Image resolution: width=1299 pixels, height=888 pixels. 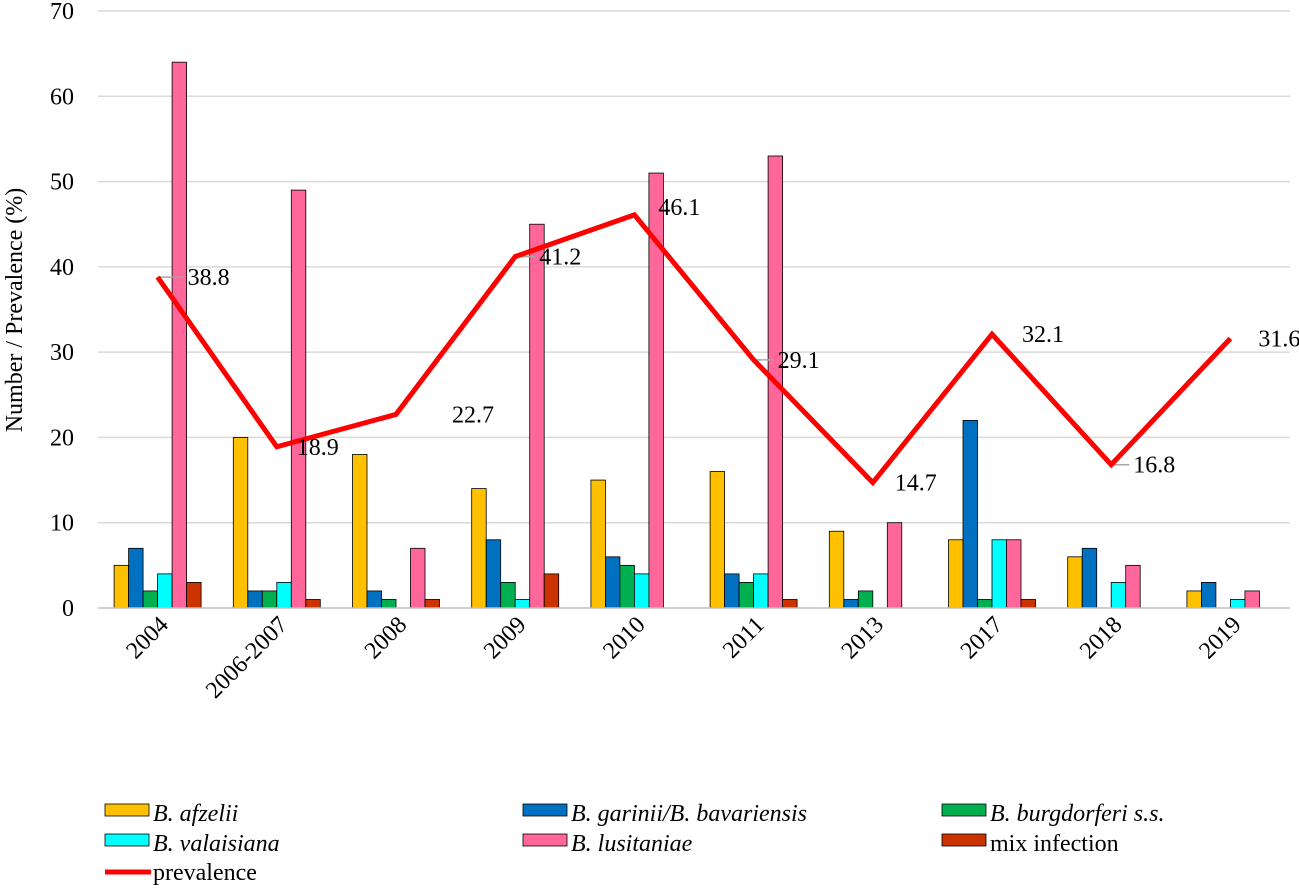 What do you see at coordinates (1220, 638) in the screenshot?
I see `x-tick-label: 2019` at bounding box center [1220, 638].